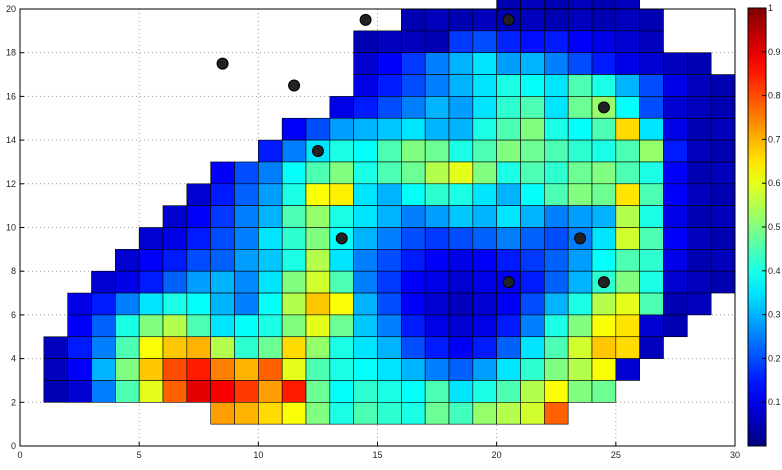 The height and width of the screenshot is (470, 782). I want to click on colorbar-tick-label: 0.4, so click(774, 271).